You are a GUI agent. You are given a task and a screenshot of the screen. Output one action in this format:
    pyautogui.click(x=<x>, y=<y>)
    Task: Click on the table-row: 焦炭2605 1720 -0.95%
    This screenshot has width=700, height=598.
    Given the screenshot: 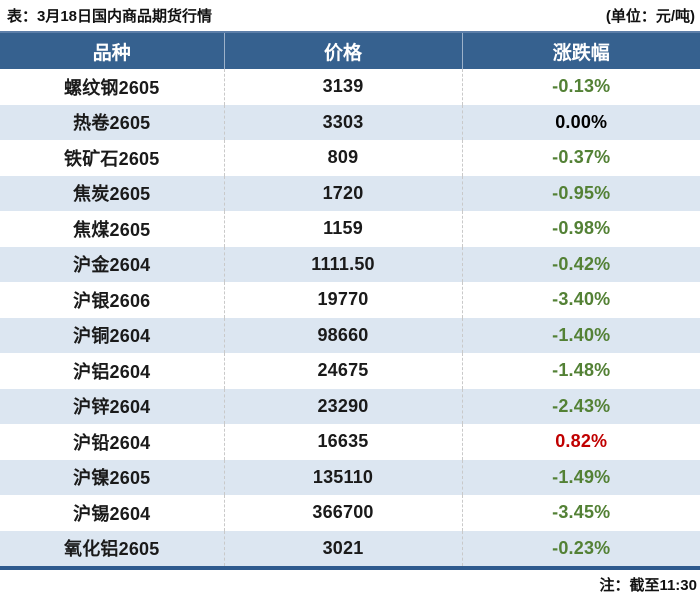 What is the action you would take?
    pyautogui.click(x=350, y=193)
    